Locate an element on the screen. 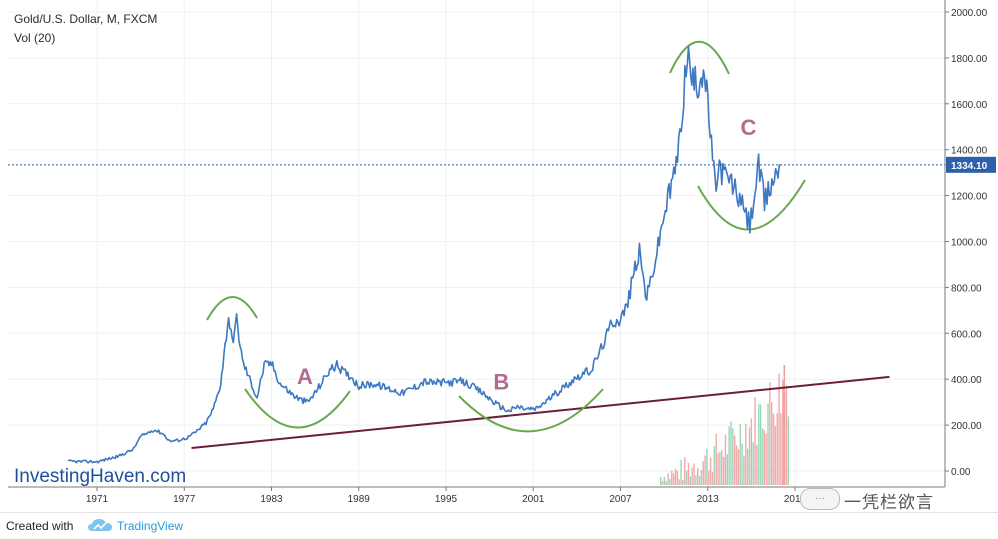 The image size is (998, 539). x-tick-label: 2001 is located at coordinates (533, 499).